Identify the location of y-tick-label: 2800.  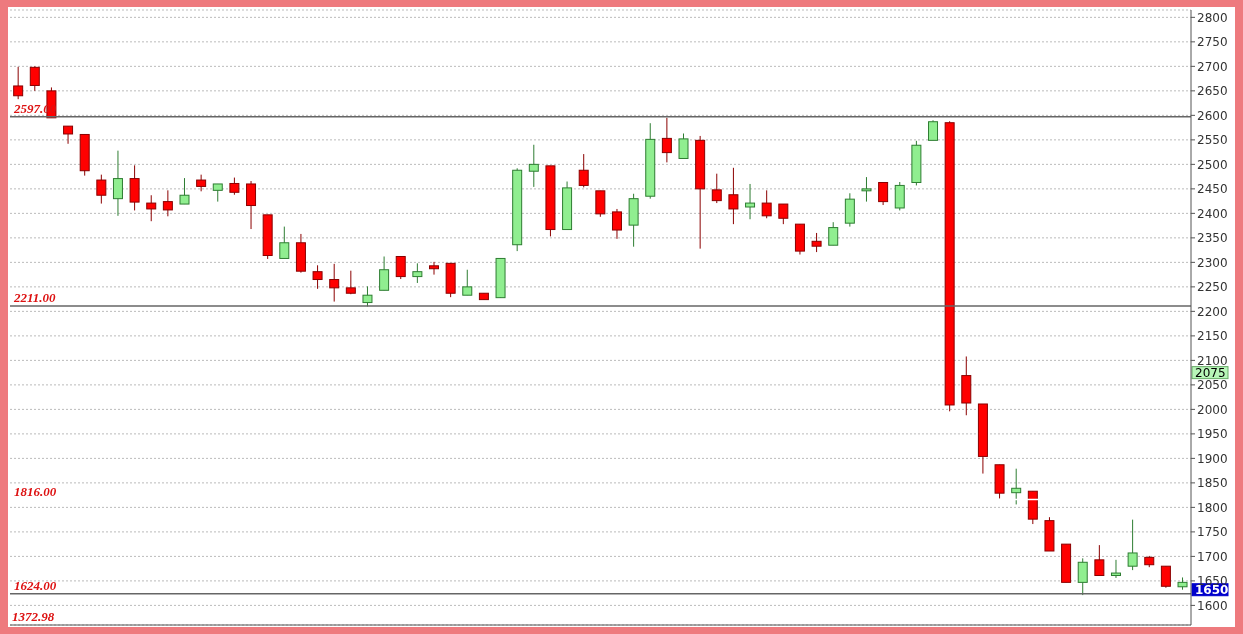
(1212, 17).